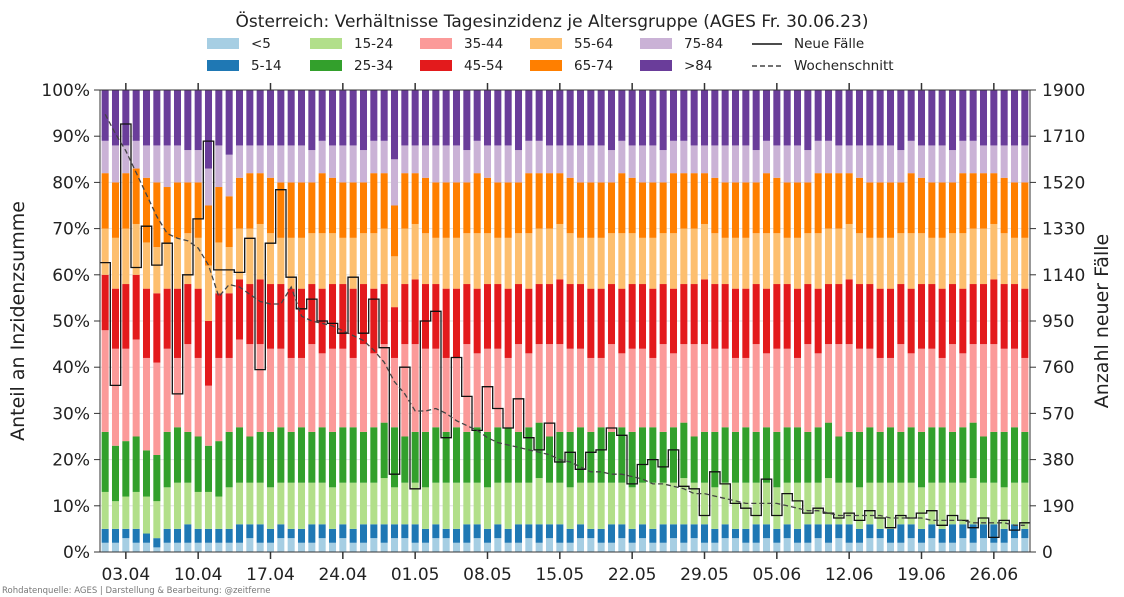 This screenshot has height=597, width=1124. I want to click on right-tick-label: 190, so click(1058, 507).